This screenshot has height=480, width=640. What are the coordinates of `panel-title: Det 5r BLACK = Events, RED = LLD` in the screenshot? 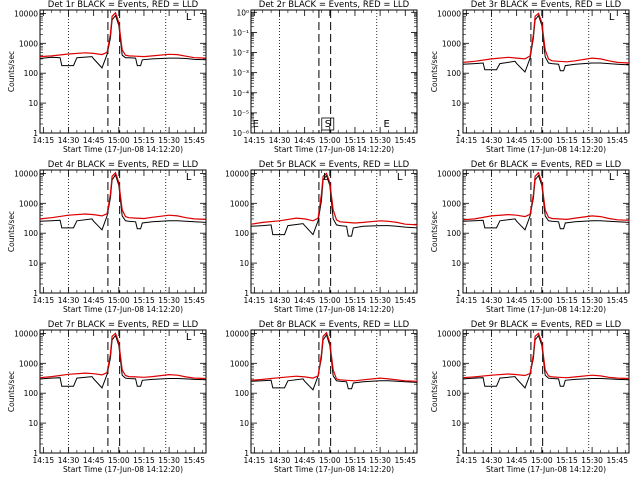 It's located at (334, 165).